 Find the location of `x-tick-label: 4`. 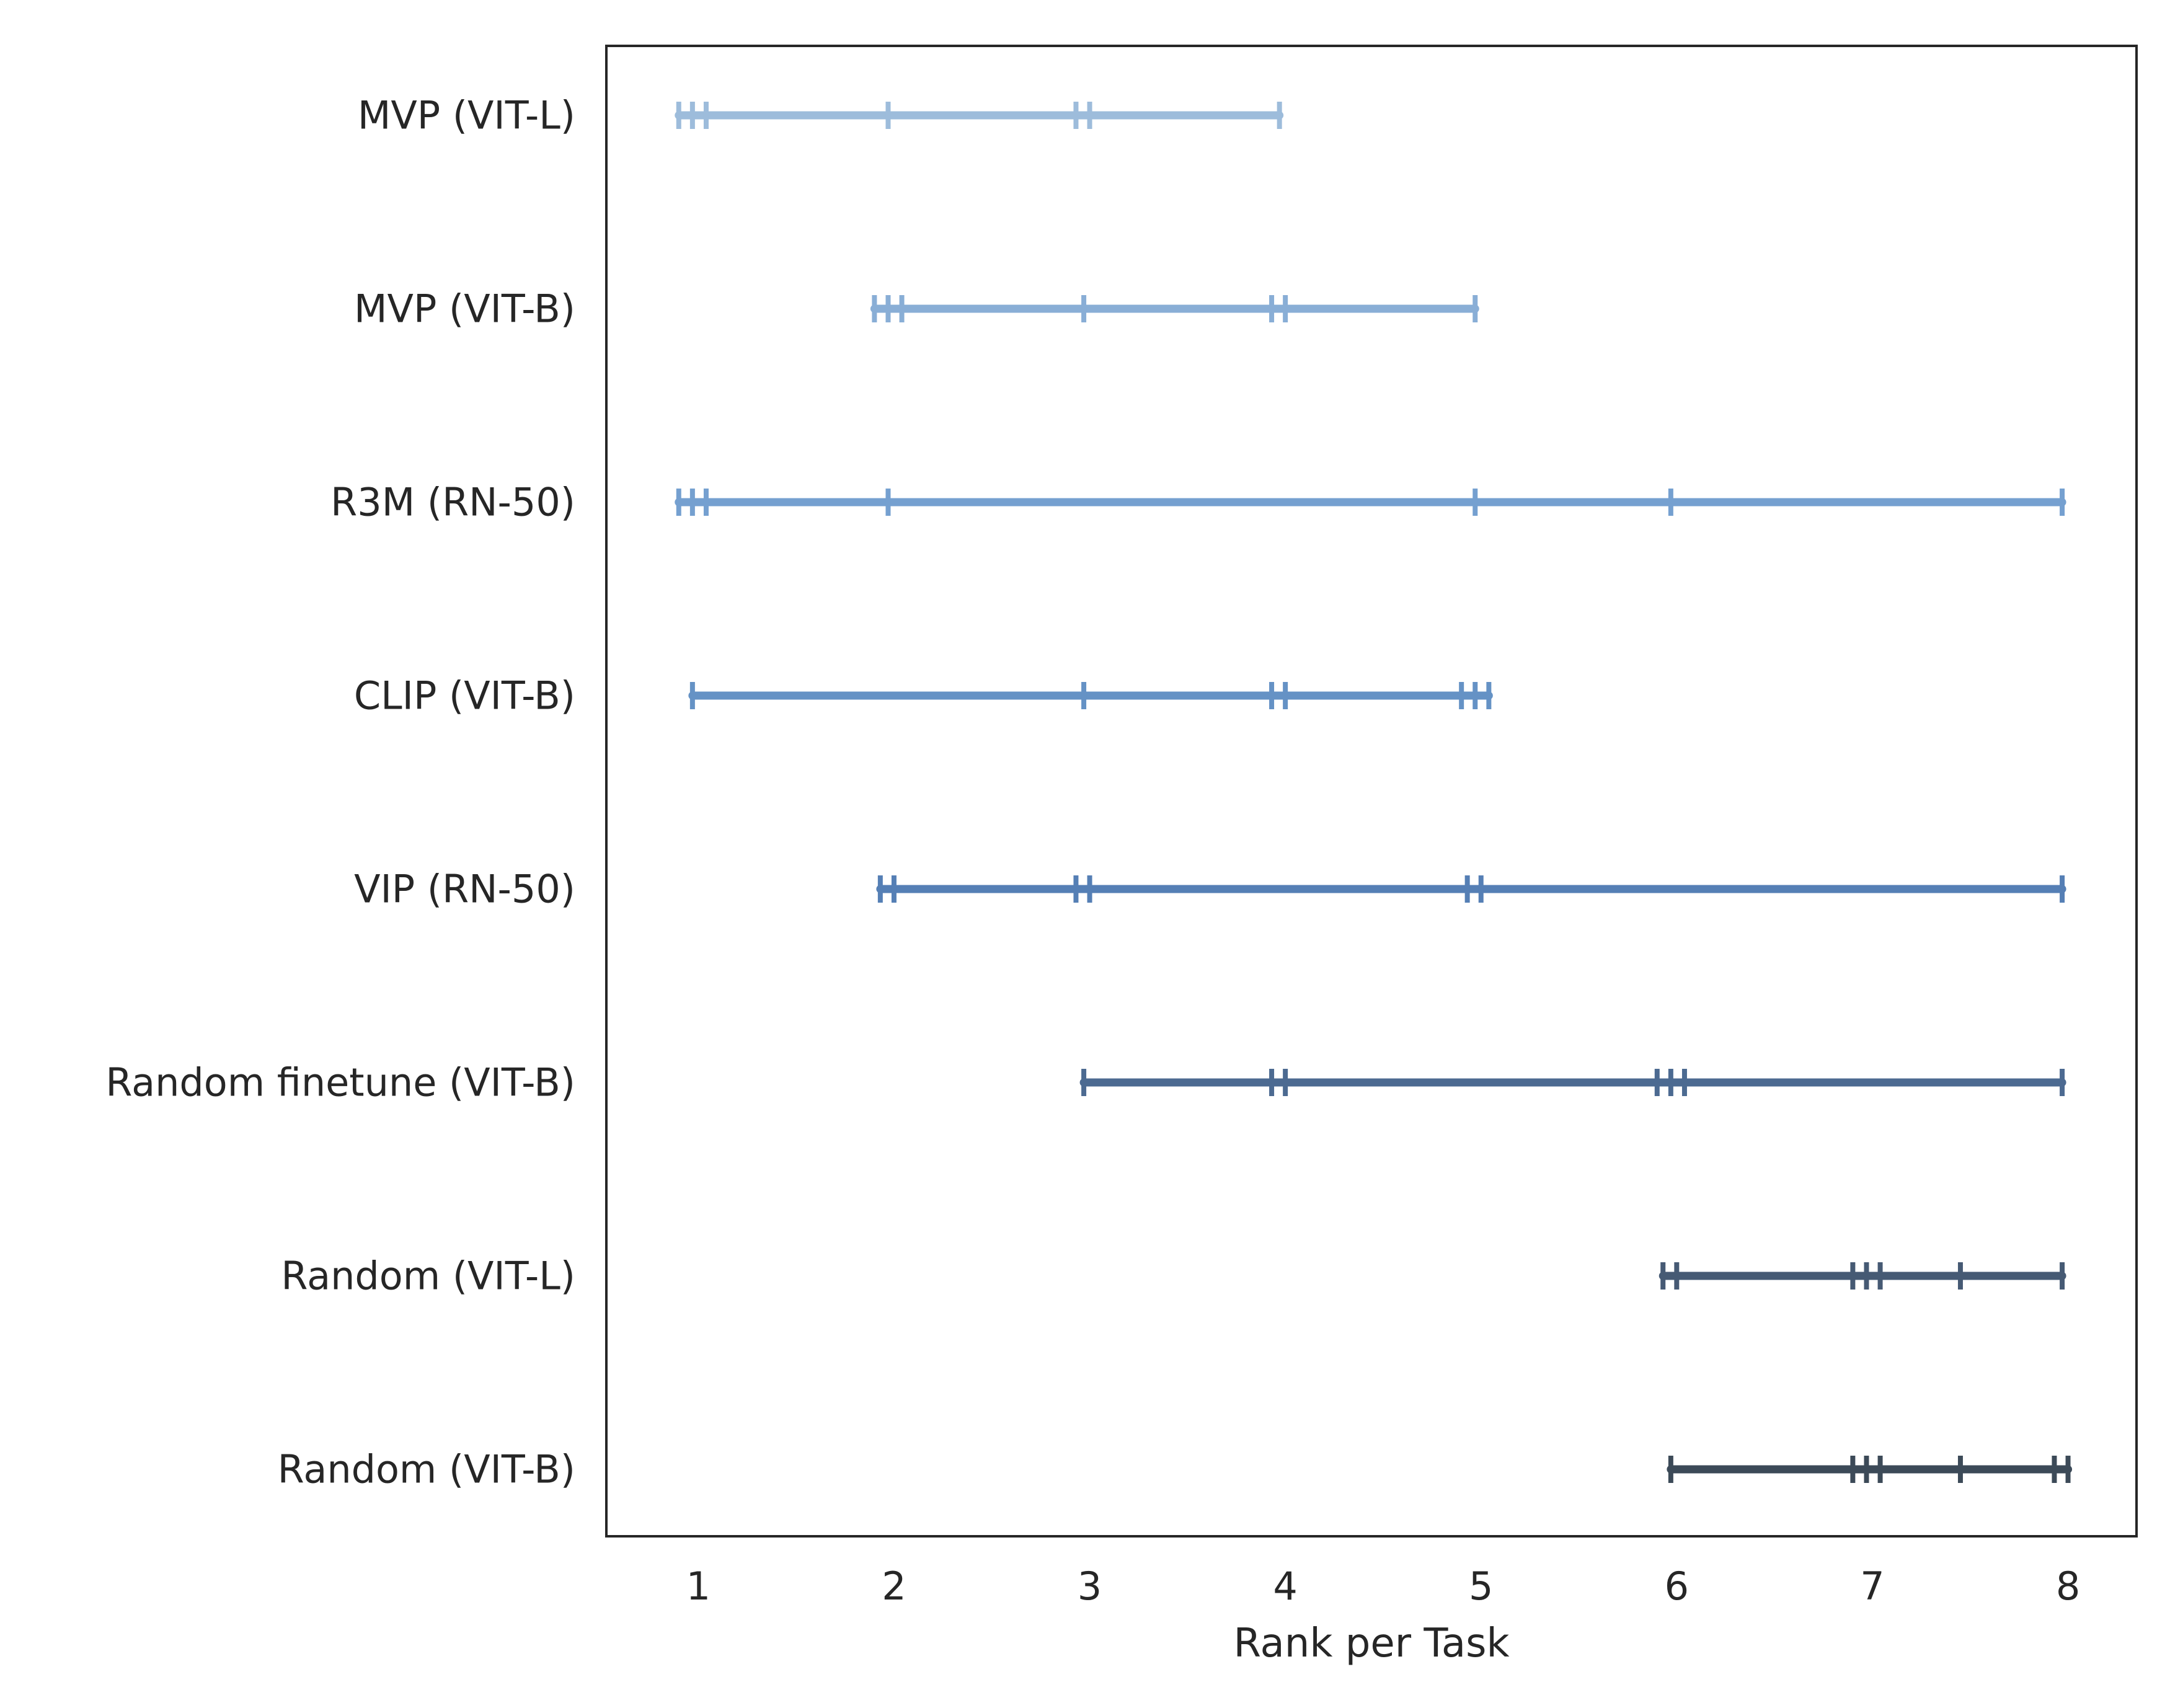

x-tick-label: 4 is located at coordinates (1285, 1586).